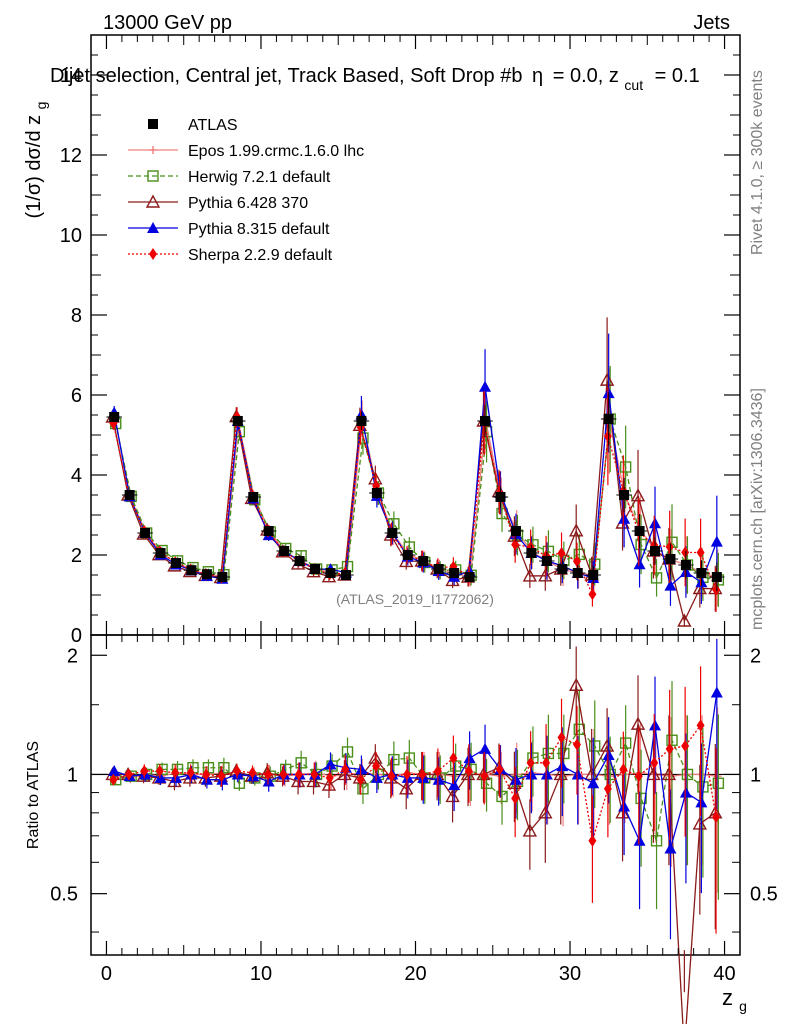 The image size is (786, 1024). I want to click on plot-title-end: = 0.1, so click(677, 76).